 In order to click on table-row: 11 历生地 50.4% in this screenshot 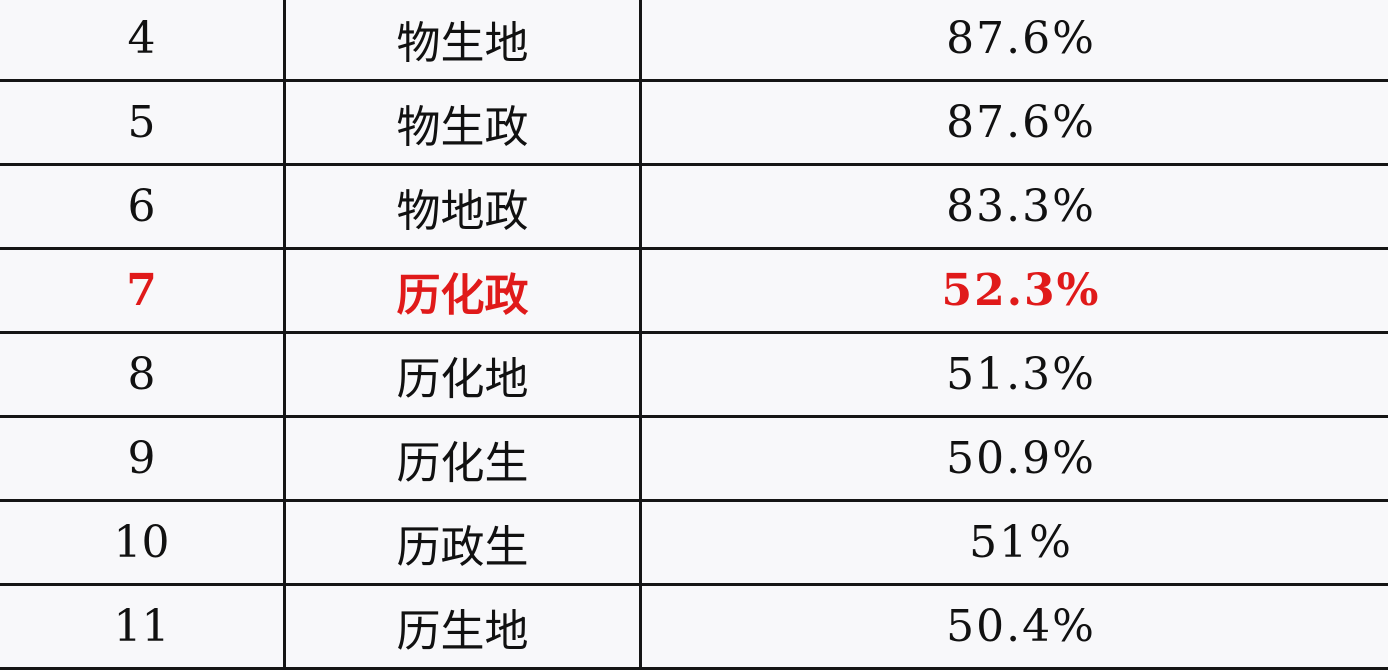, I will do `click(694, 626)`.